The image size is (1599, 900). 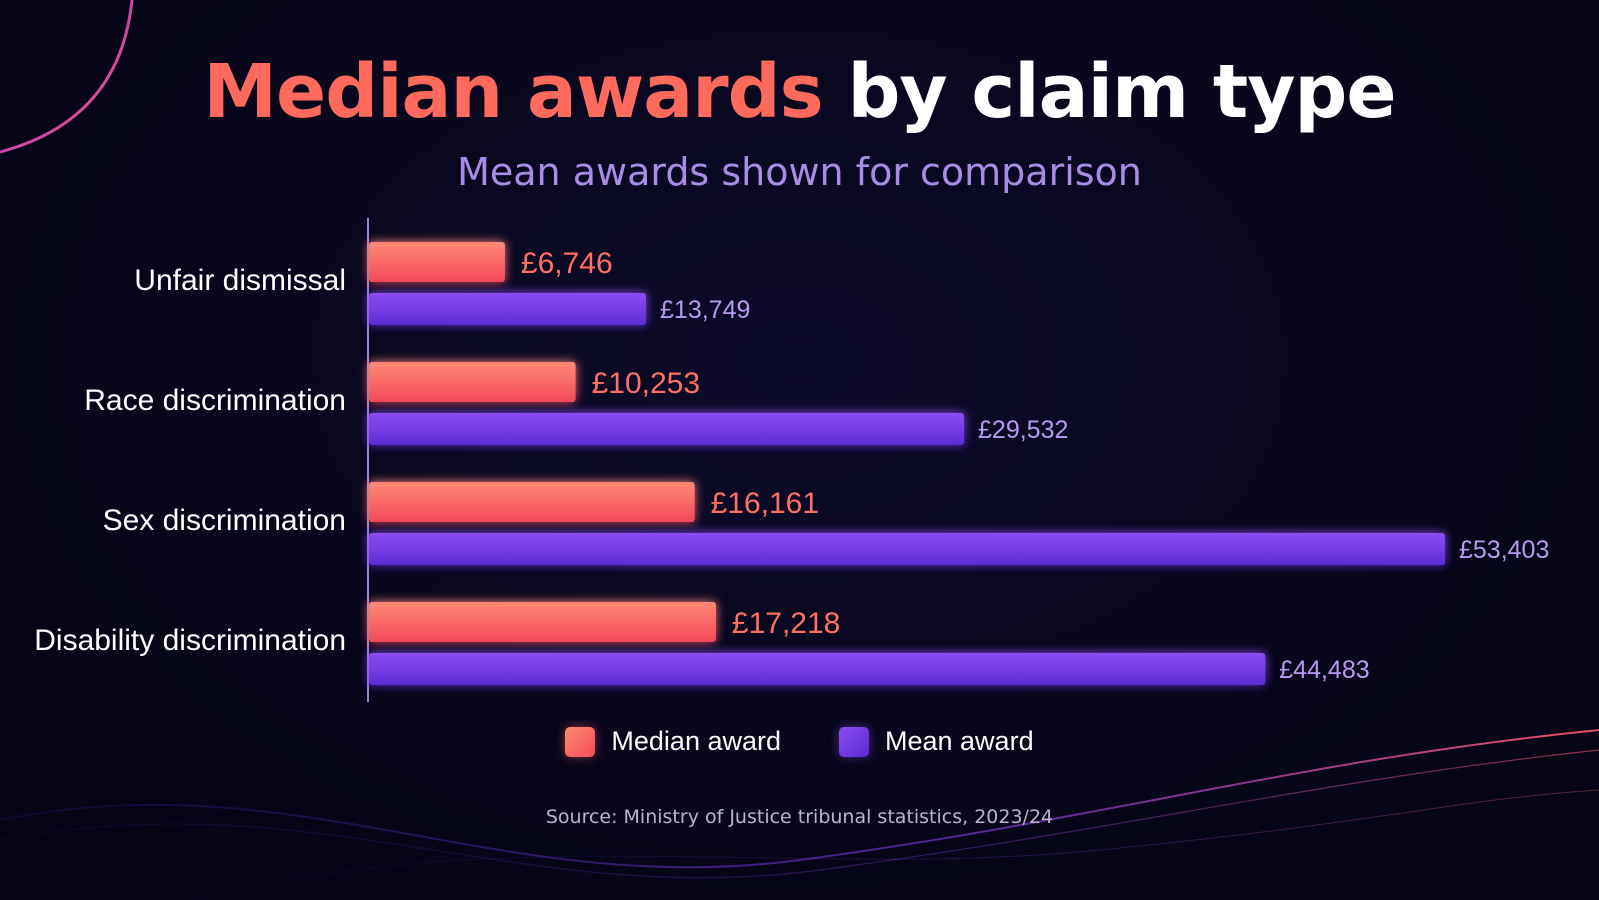 I want to click on data-label-median: £16,161, so click(x=765, y=503).